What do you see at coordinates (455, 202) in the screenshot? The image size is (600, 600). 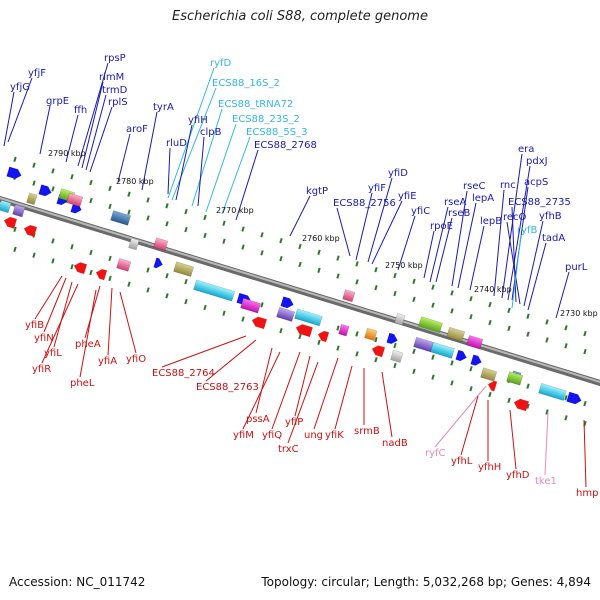 I see `gene-label-rsea: rseA` at bounding box center [455, 202].